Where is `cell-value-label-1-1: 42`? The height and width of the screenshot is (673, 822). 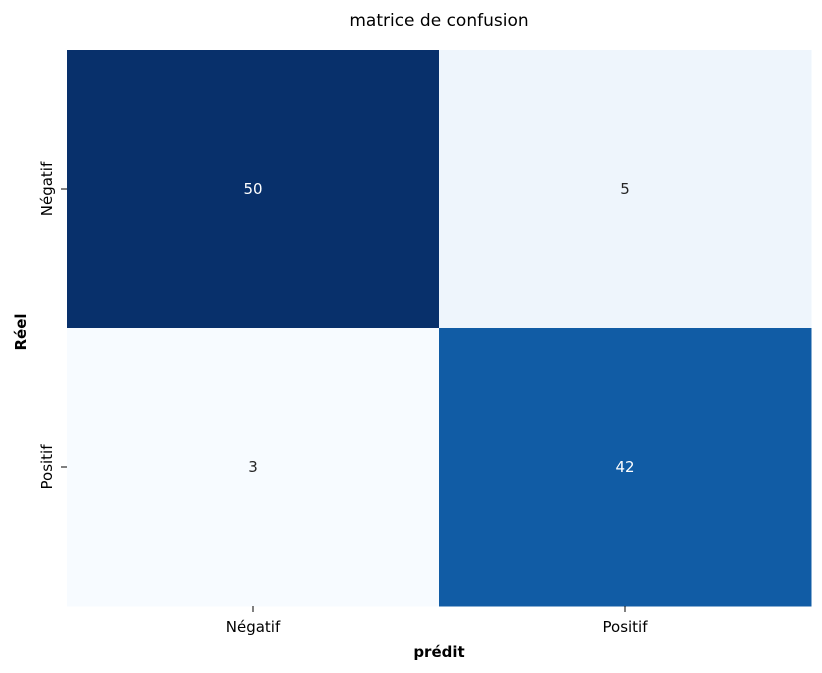
cell-value-label-1-1: 42 is located at coordinates (624, 467).